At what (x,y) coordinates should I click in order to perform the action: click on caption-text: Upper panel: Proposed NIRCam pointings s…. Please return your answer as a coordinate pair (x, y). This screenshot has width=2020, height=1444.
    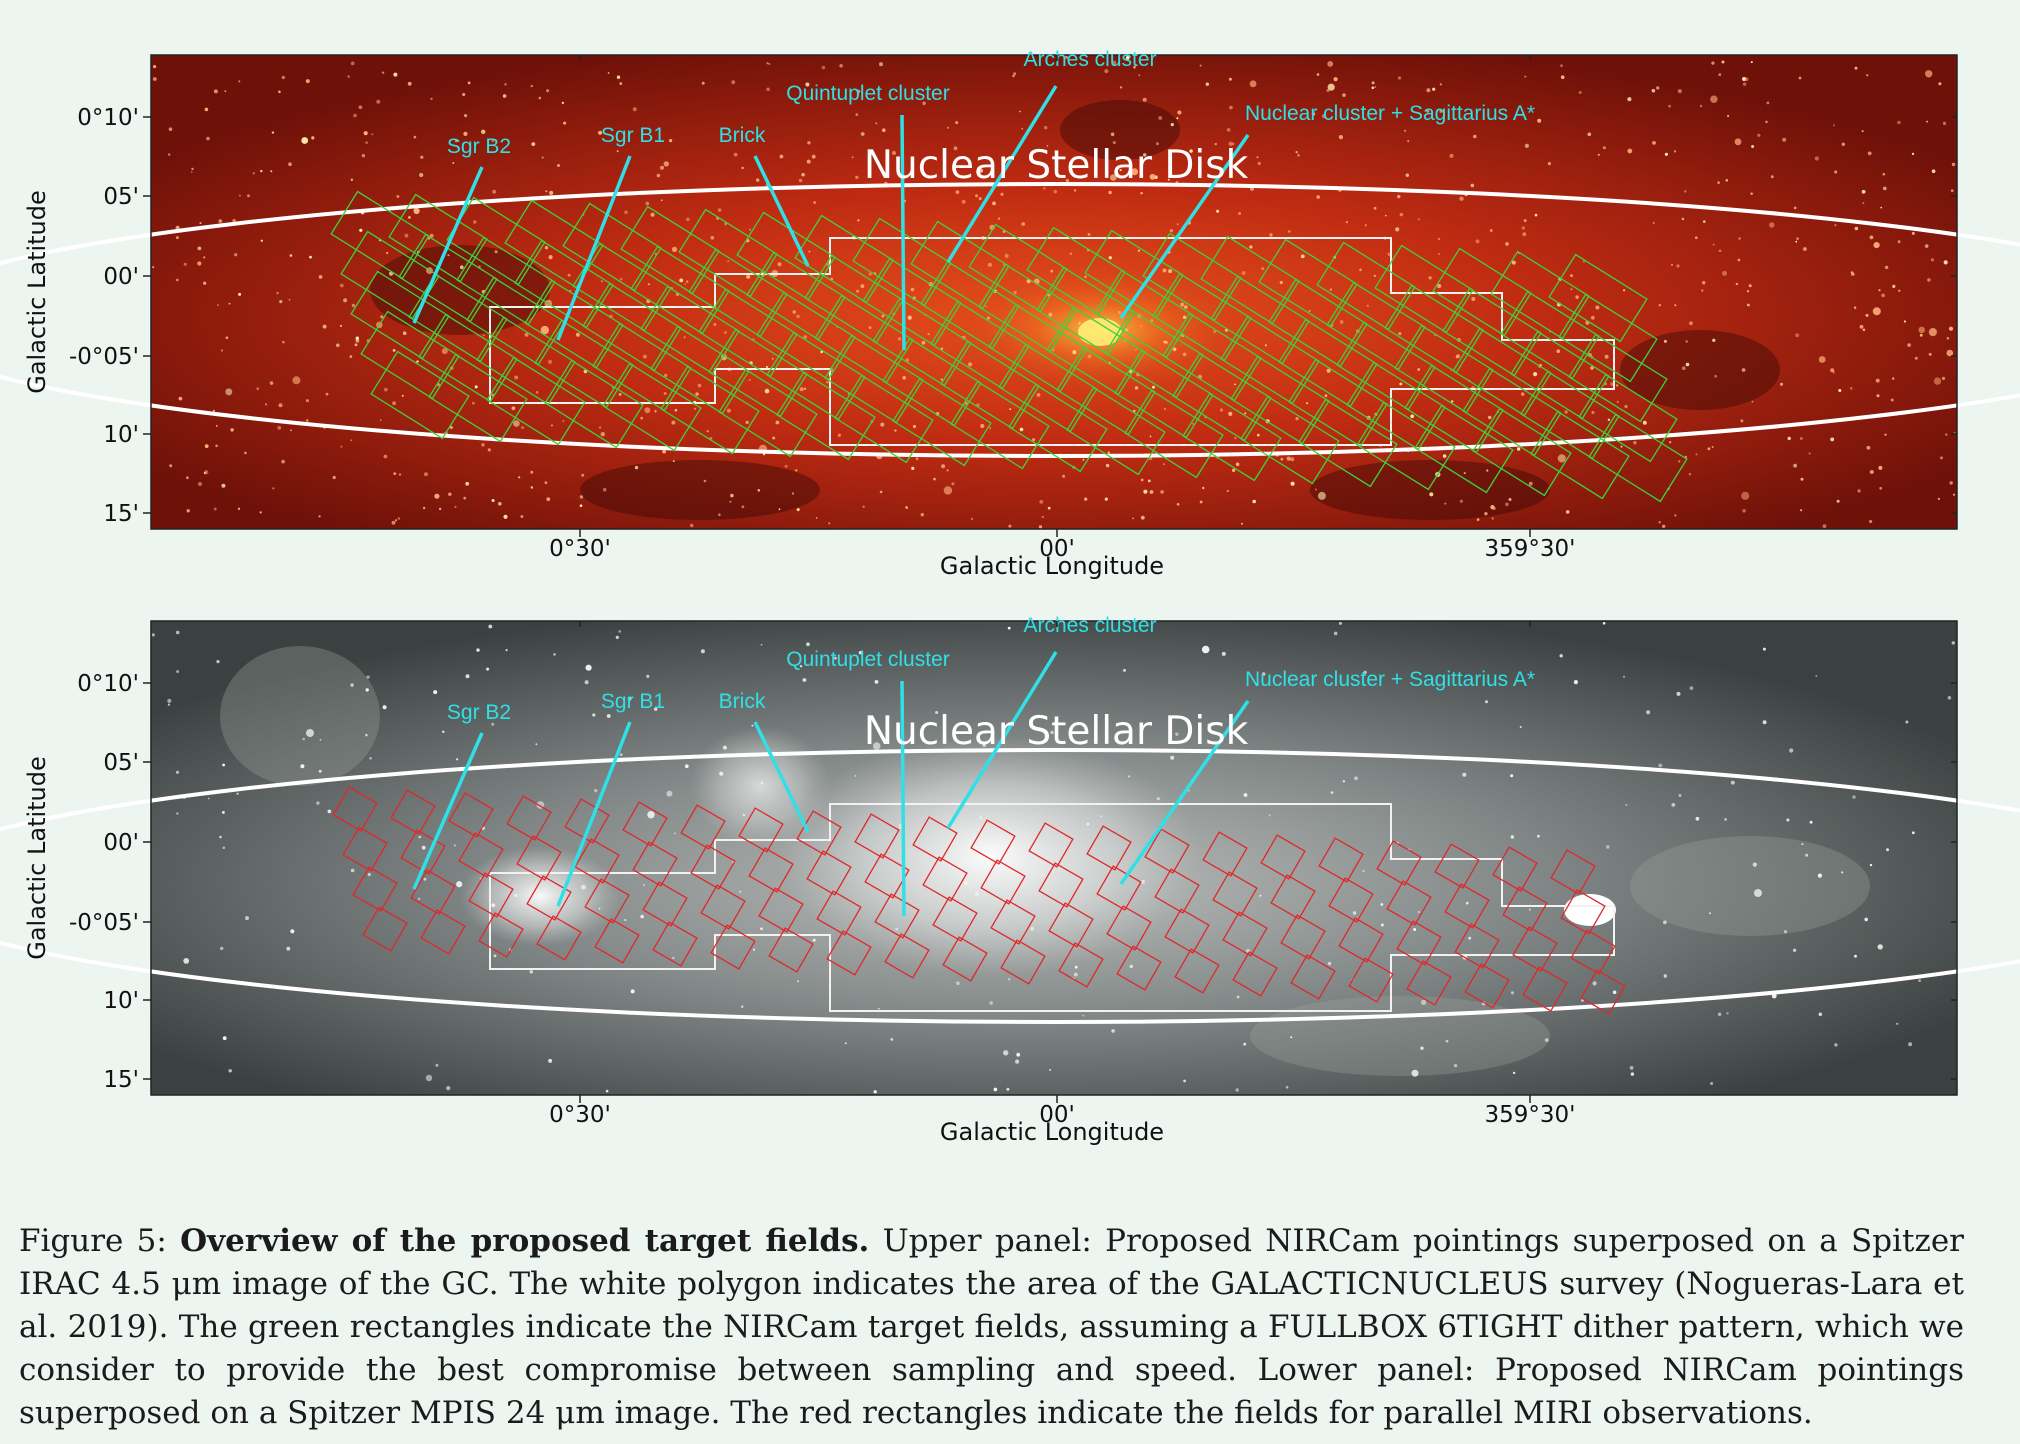
    Looking at the image, I should click on (991, 1327).